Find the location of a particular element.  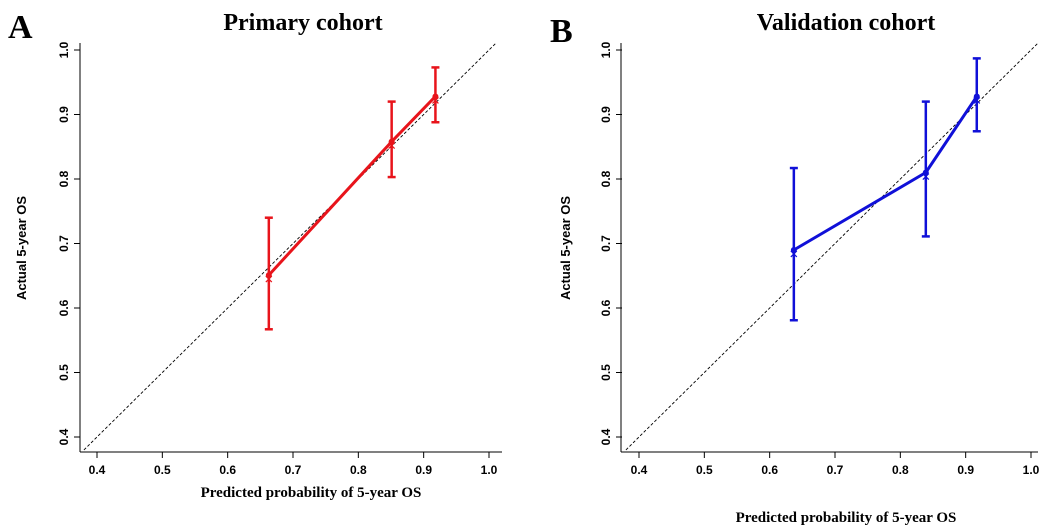

calibration-series-a is located at coordinates (352, 198).